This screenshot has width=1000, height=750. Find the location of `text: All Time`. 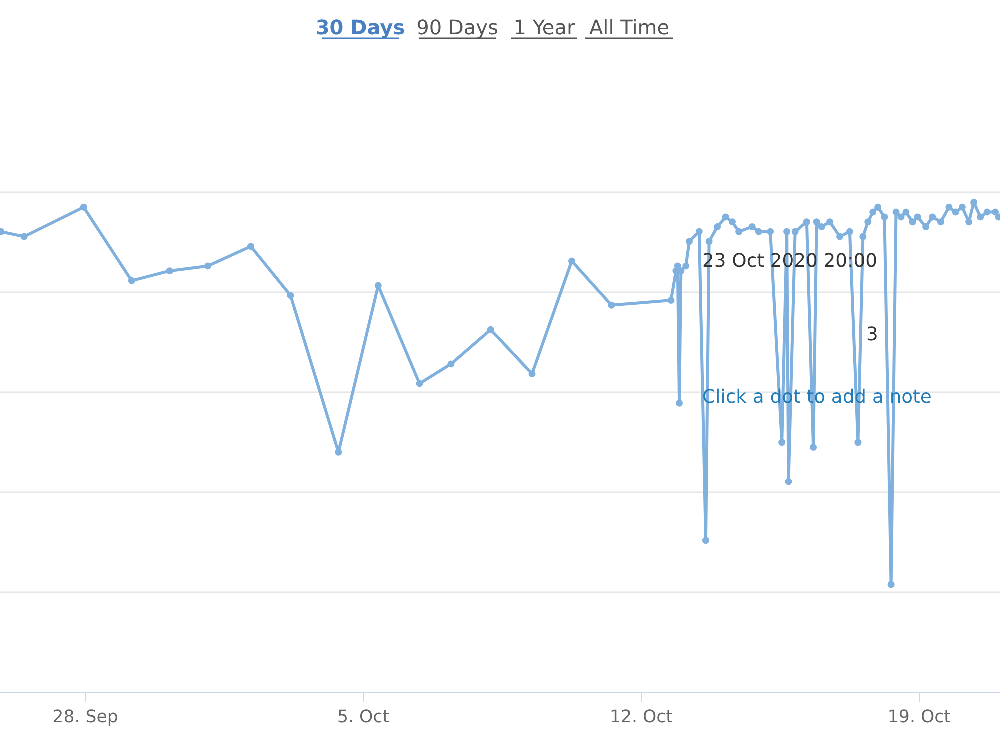

text: All Time is located at coordinates (629, 28).